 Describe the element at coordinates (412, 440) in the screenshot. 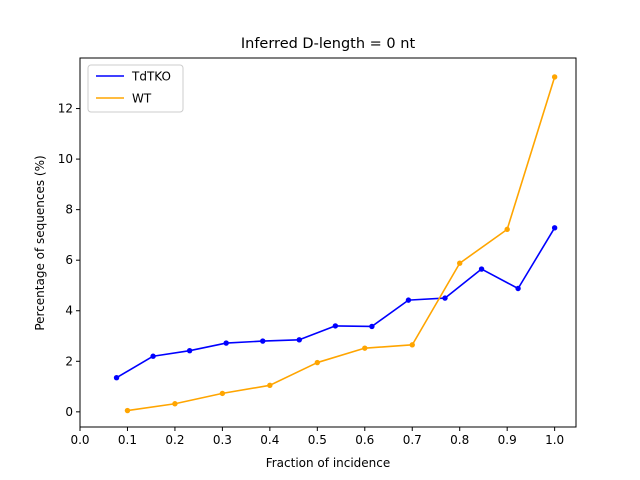

I see `x-tick-label: 0.7` at that location.